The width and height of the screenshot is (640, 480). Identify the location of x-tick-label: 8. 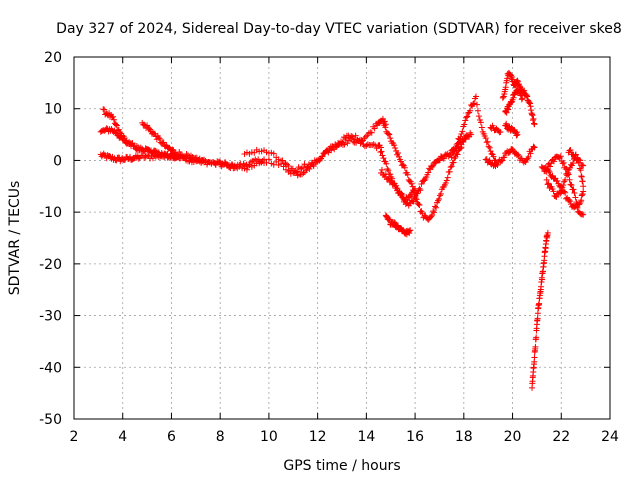
(220, 437).